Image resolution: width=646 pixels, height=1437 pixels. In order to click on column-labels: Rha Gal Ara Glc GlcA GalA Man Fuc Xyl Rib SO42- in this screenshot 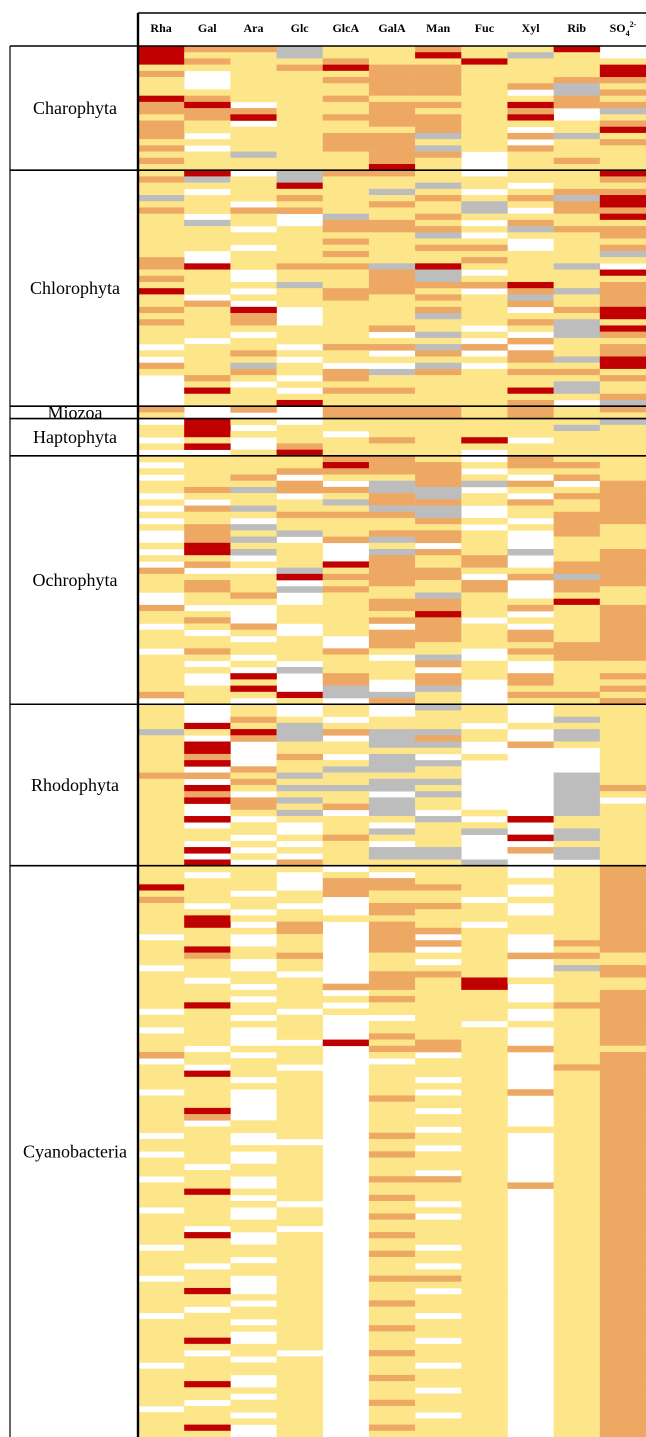, I will do `click(393, 29)`.